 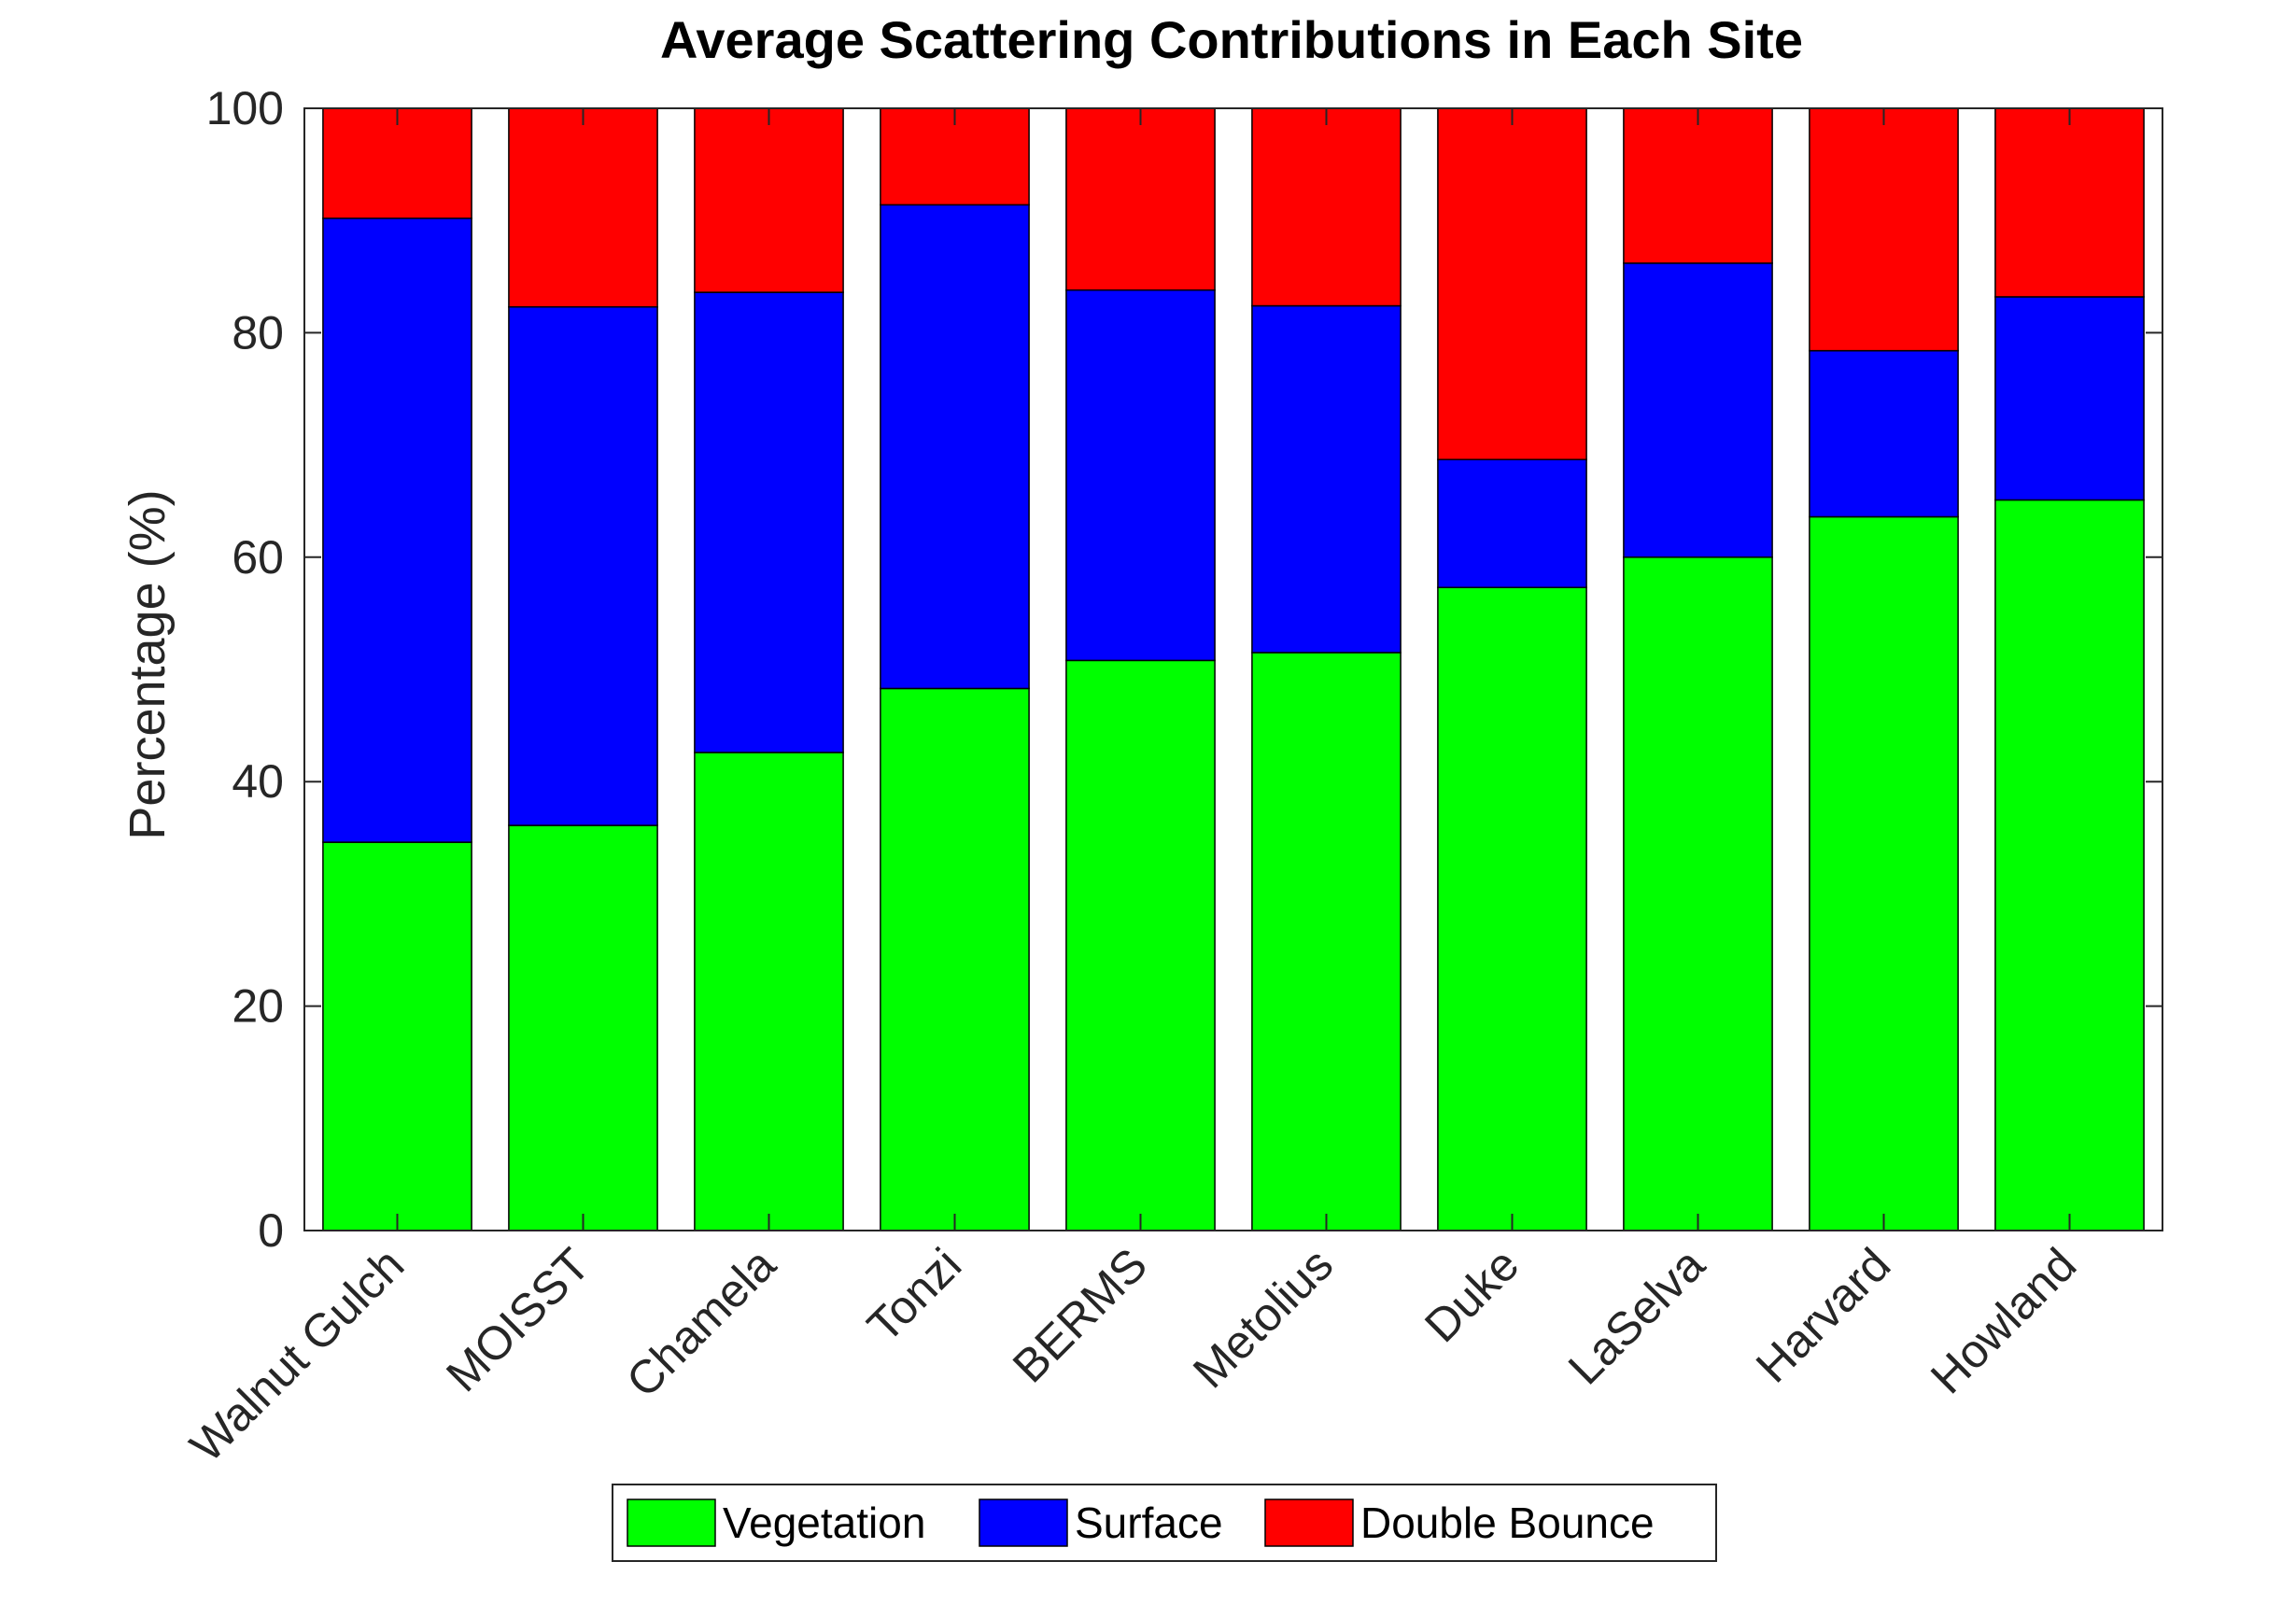 What do you see at coordinates (245, 108) in the screenshot?
I see `y-tick-label: 100` at bounding box center [245, 108].